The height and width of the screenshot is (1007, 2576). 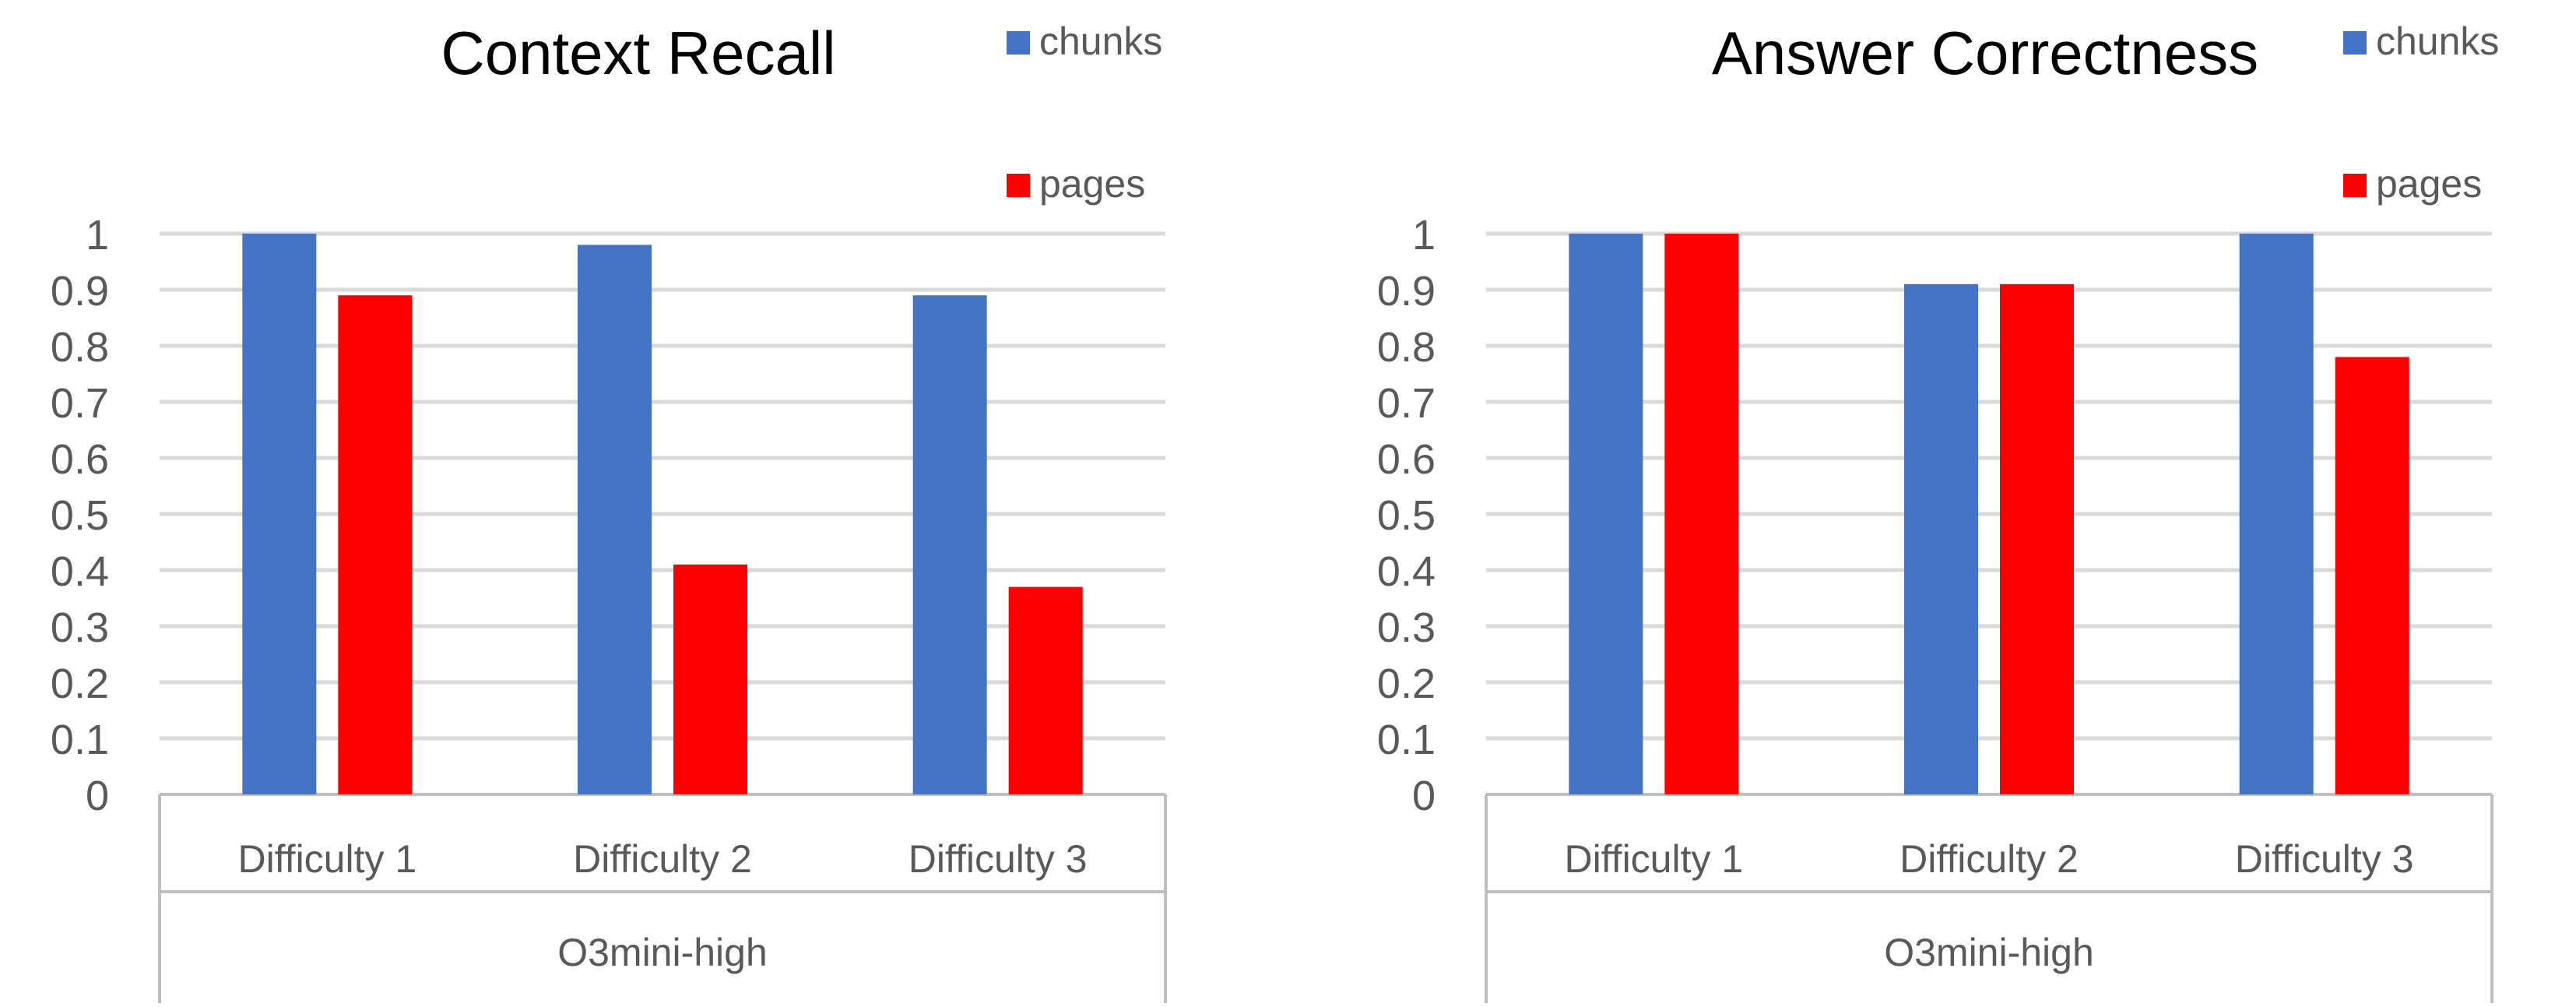 What do you see at coordinates (80, 571) in the screenshot?
I see `context-recall-ytick-label: 0.4` at bounding box center [80, 571].